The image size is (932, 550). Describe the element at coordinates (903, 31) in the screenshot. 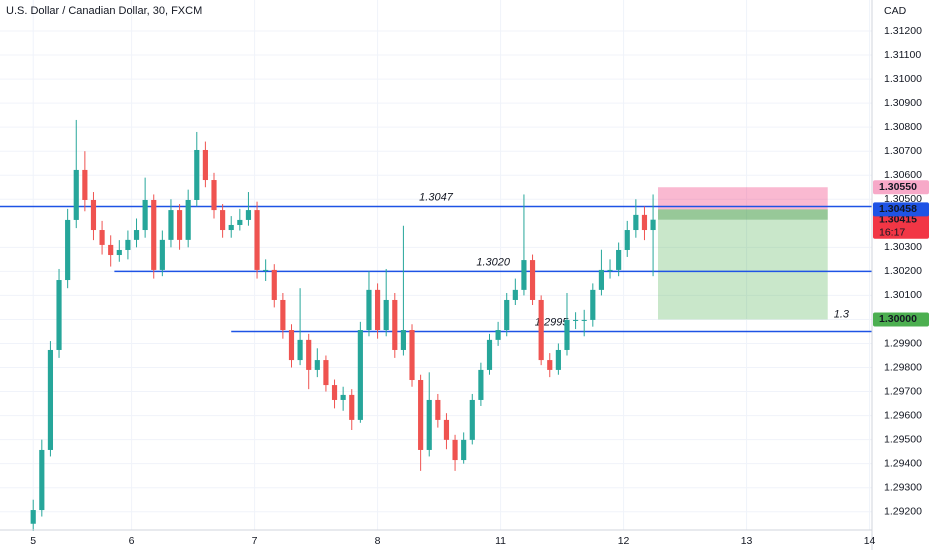

I see `y-tick-label: 1.31200` at that location.